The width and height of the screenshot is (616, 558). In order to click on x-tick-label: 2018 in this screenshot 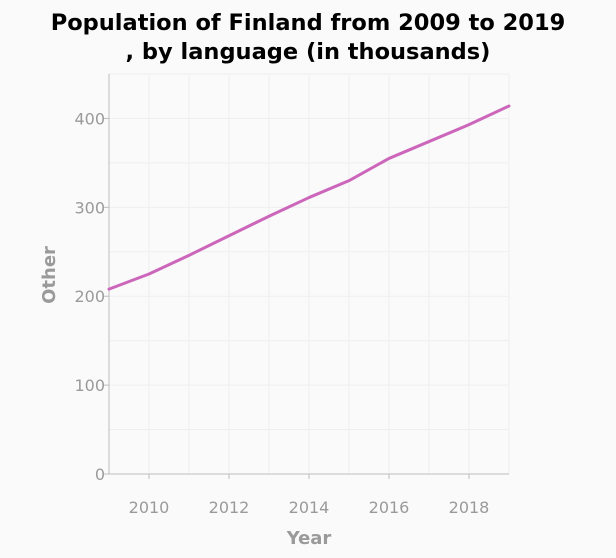, I will do `click(469, 507)`.